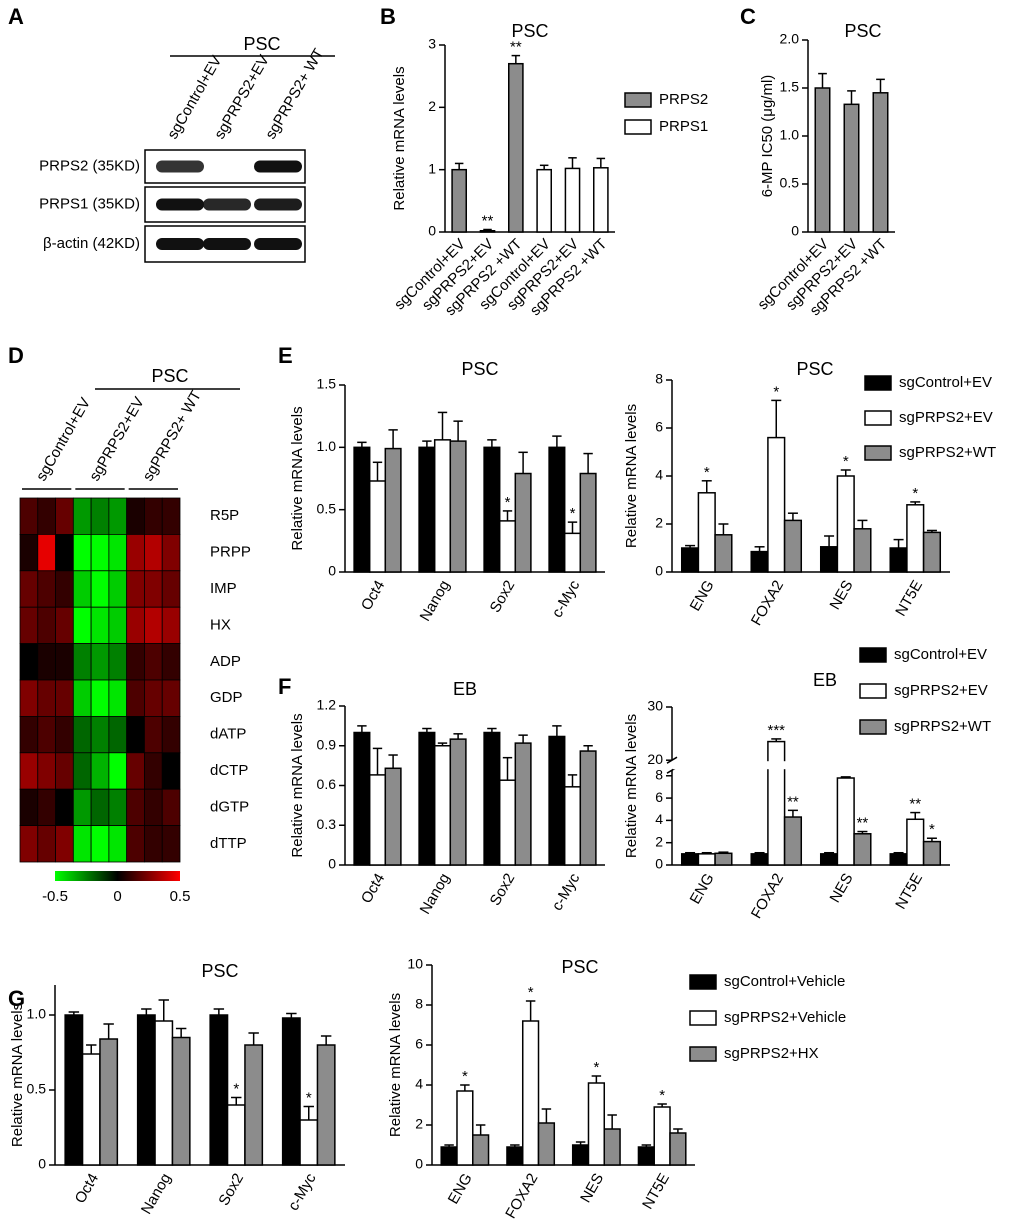 The image size is (1020, 1223). What do you see at coordinates (388, 16) in the screenshot?
I see `panel-label: B` at bounding box center [388, 16].